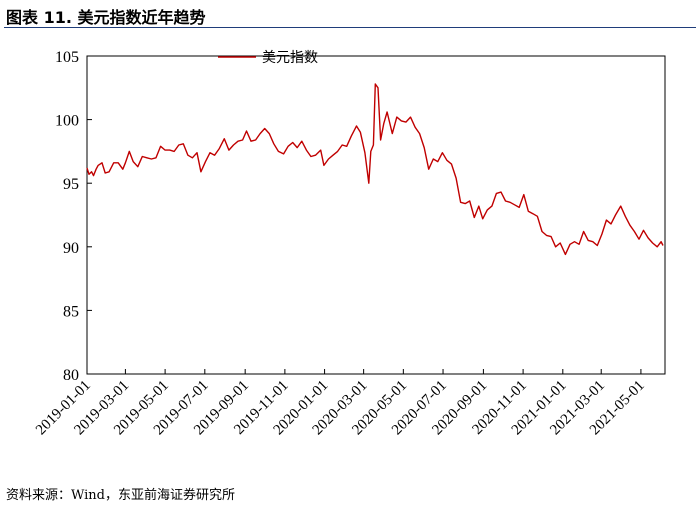  Describe the element at coordinates (106, 17) in the screenshot. I see `figure-title: 图表 11. 美元指数近年趋势` at that location.